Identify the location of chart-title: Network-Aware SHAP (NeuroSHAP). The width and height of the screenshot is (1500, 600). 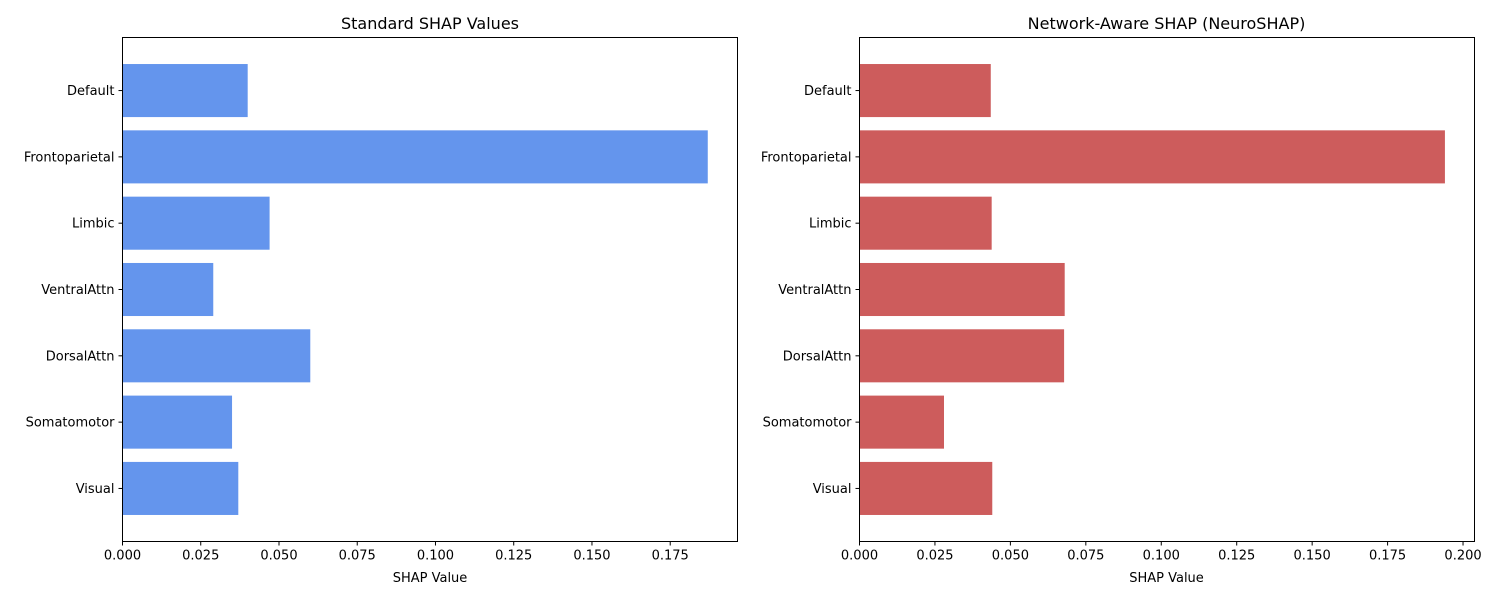
(1167, 23).